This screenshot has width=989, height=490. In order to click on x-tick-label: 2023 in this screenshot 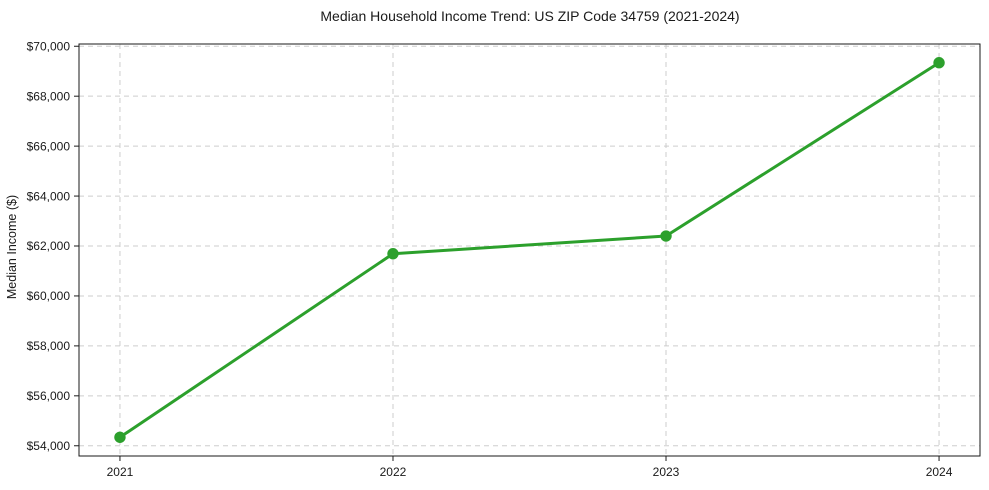, I will do `click(666, 472)`.